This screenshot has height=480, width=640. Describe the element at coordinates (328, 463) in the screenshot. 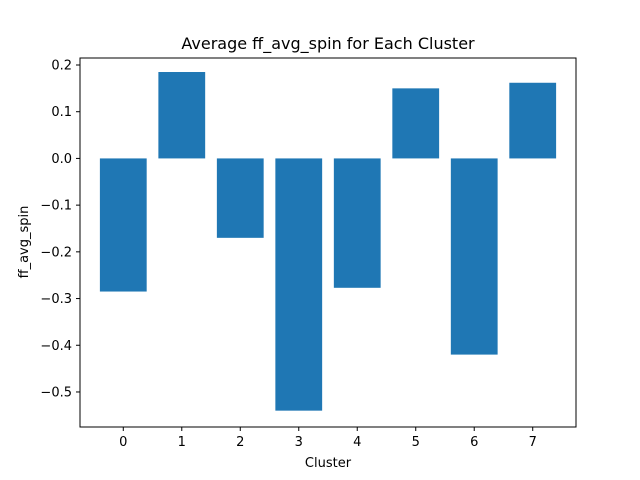

I see `x-axis-label: Cluster` at that location.